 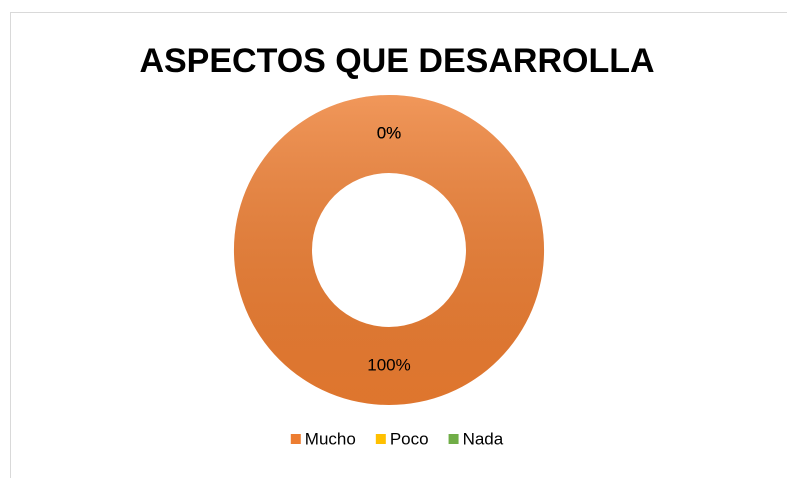 I want to click on chart-title: ASPECTOS QUE DESARROLLA, so click(x=396, y=61).